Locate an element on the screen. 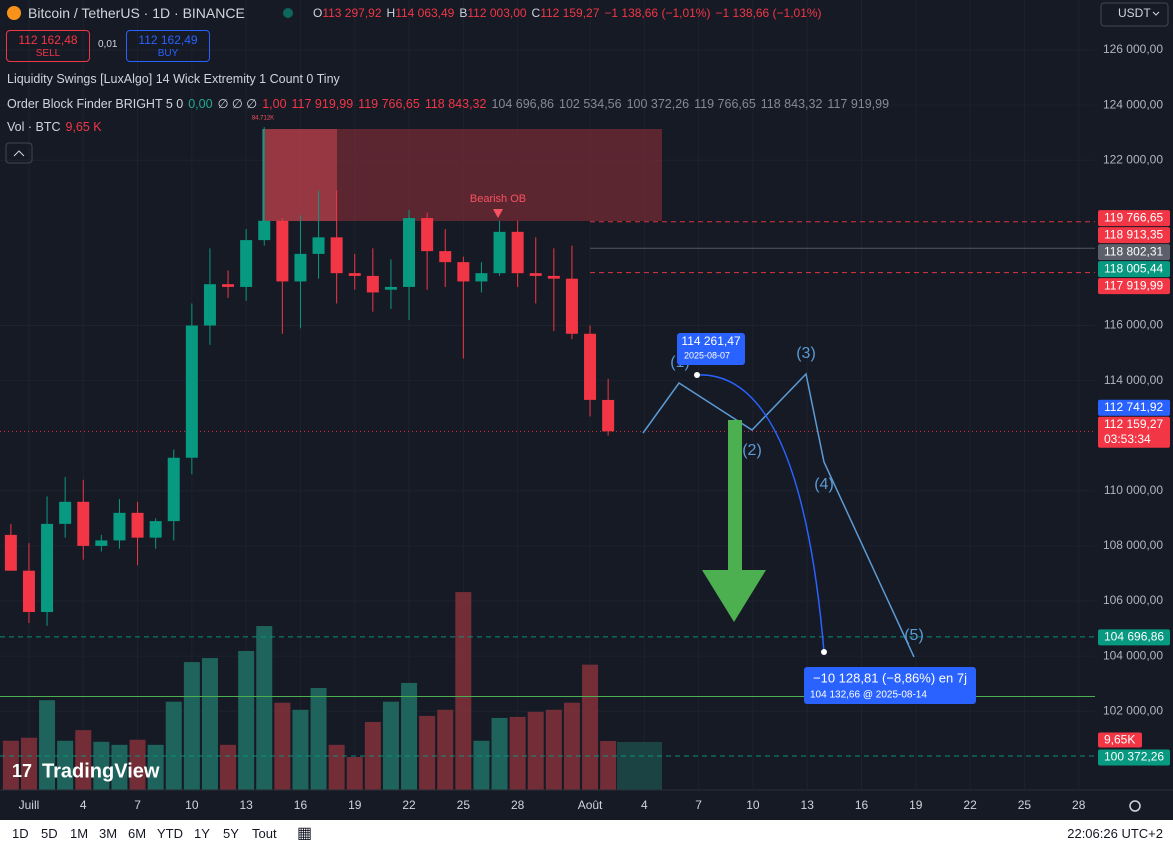 The height and width of the screenshot is (847, 1173). currency: USDT is located at coordinates (1134, 13).